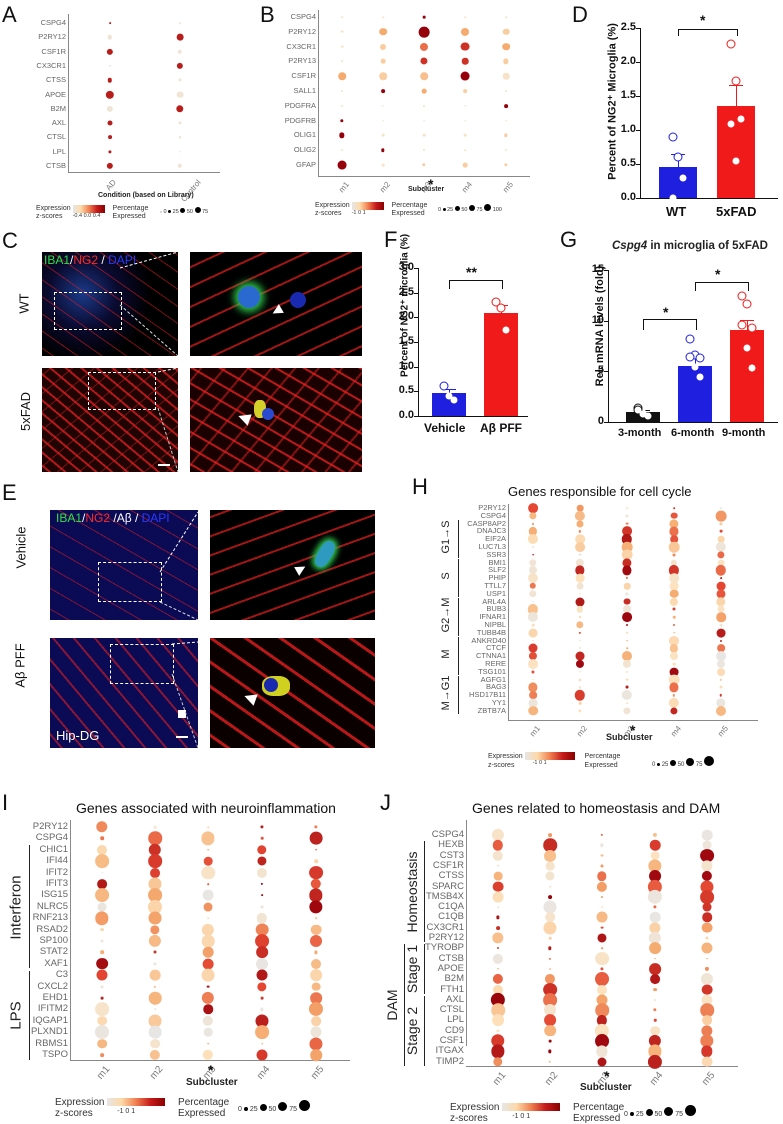 Image resolution: width=783 pixels, height=1124 pixels. What do you see at coordinates (451, 1040) in the screenshot?
I see `gene-label: CSF1` at bounding box center [451, 1040].